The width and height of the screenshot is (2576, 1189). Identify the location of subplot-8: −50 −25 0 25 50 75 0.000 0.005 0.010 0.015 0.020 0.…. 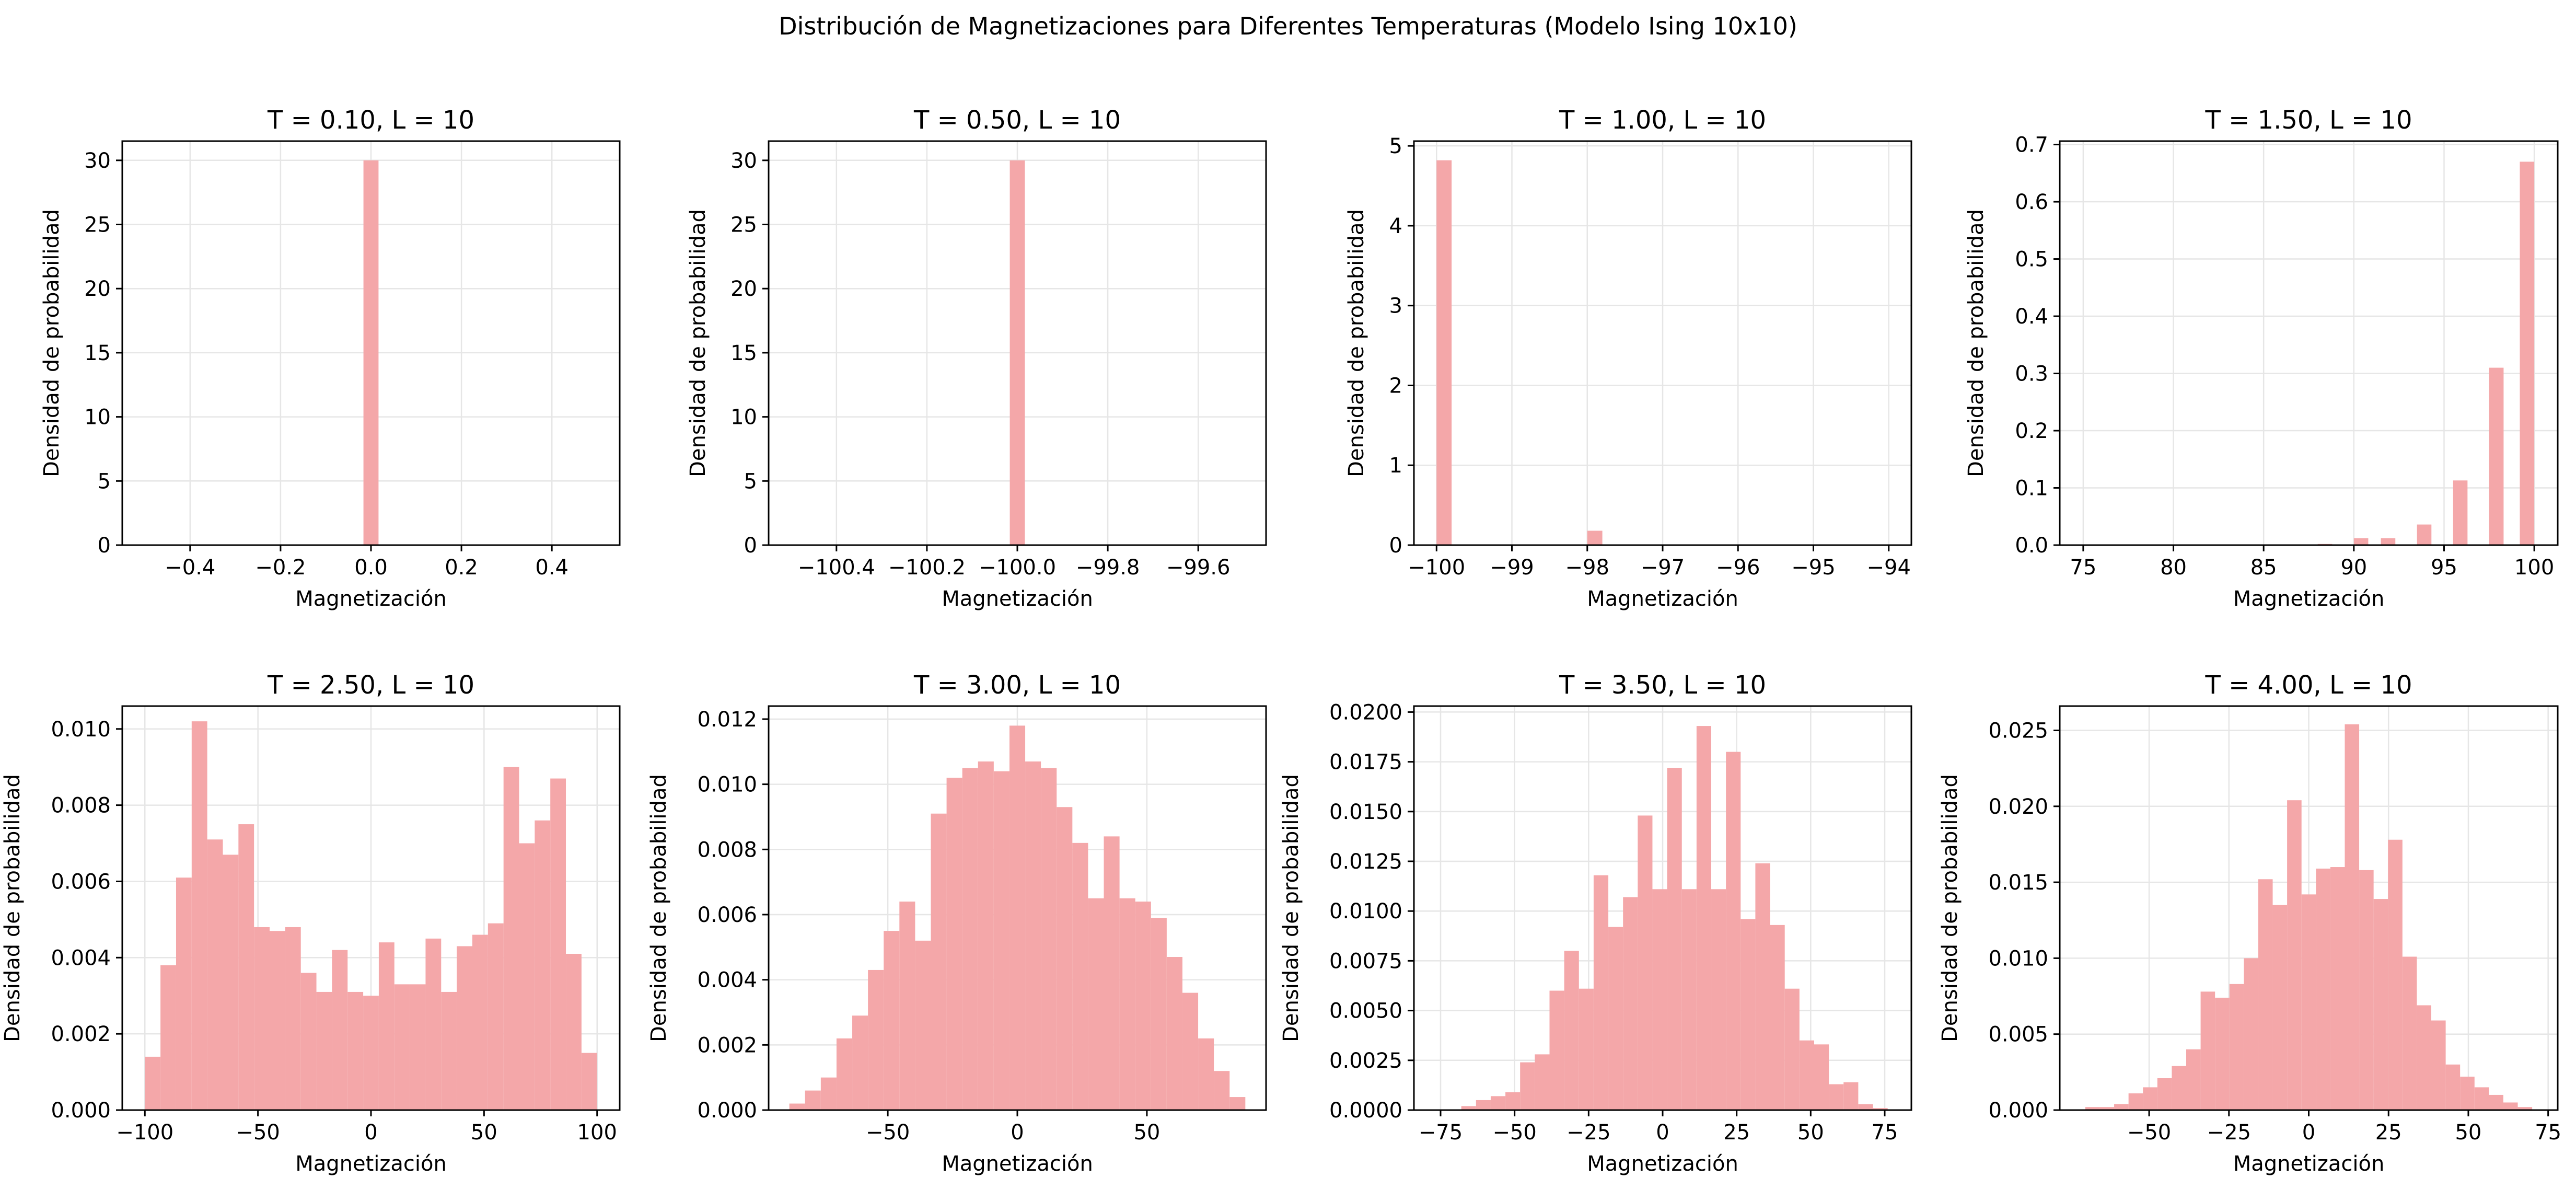
(2249, 923).